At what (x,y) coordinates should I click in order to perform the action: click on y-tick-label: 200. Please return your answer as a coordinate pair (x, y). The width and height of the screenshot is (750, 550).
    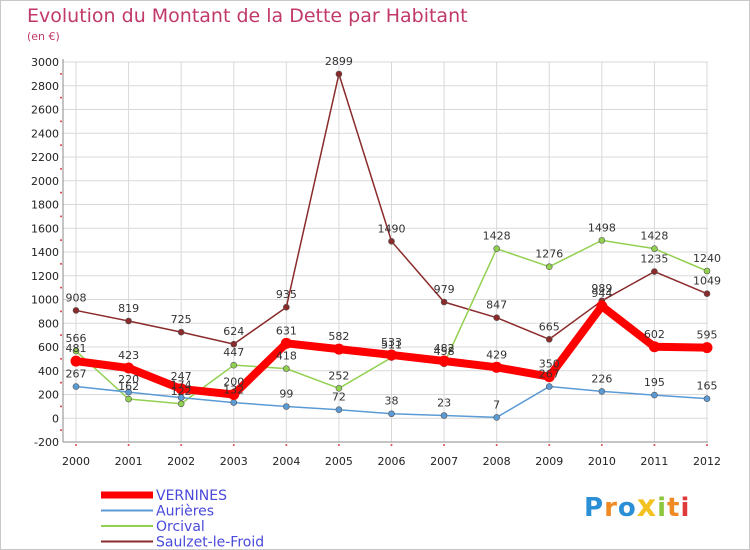
    Looking at the image, I should click on (48, 395).